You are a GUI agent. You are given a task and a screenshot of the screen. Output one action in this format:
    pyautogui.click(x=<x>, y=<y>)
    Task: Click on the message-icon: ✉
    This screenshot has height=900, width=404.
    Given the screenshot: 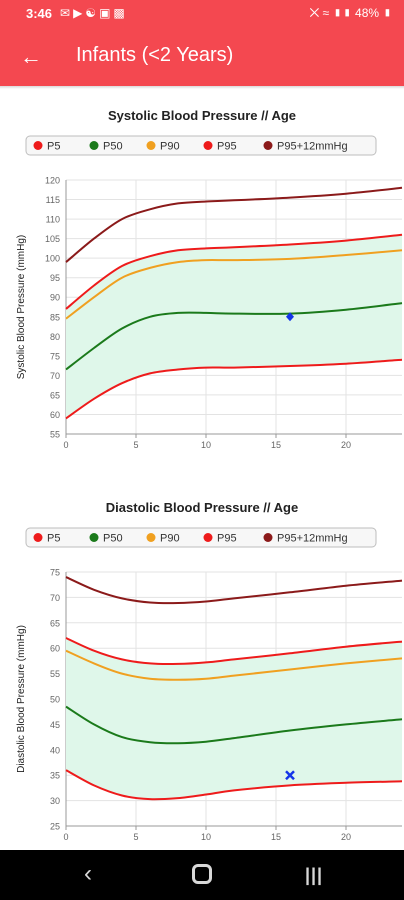 What is the action you would take?
    pyautogui.click(x=67, y=13)
    